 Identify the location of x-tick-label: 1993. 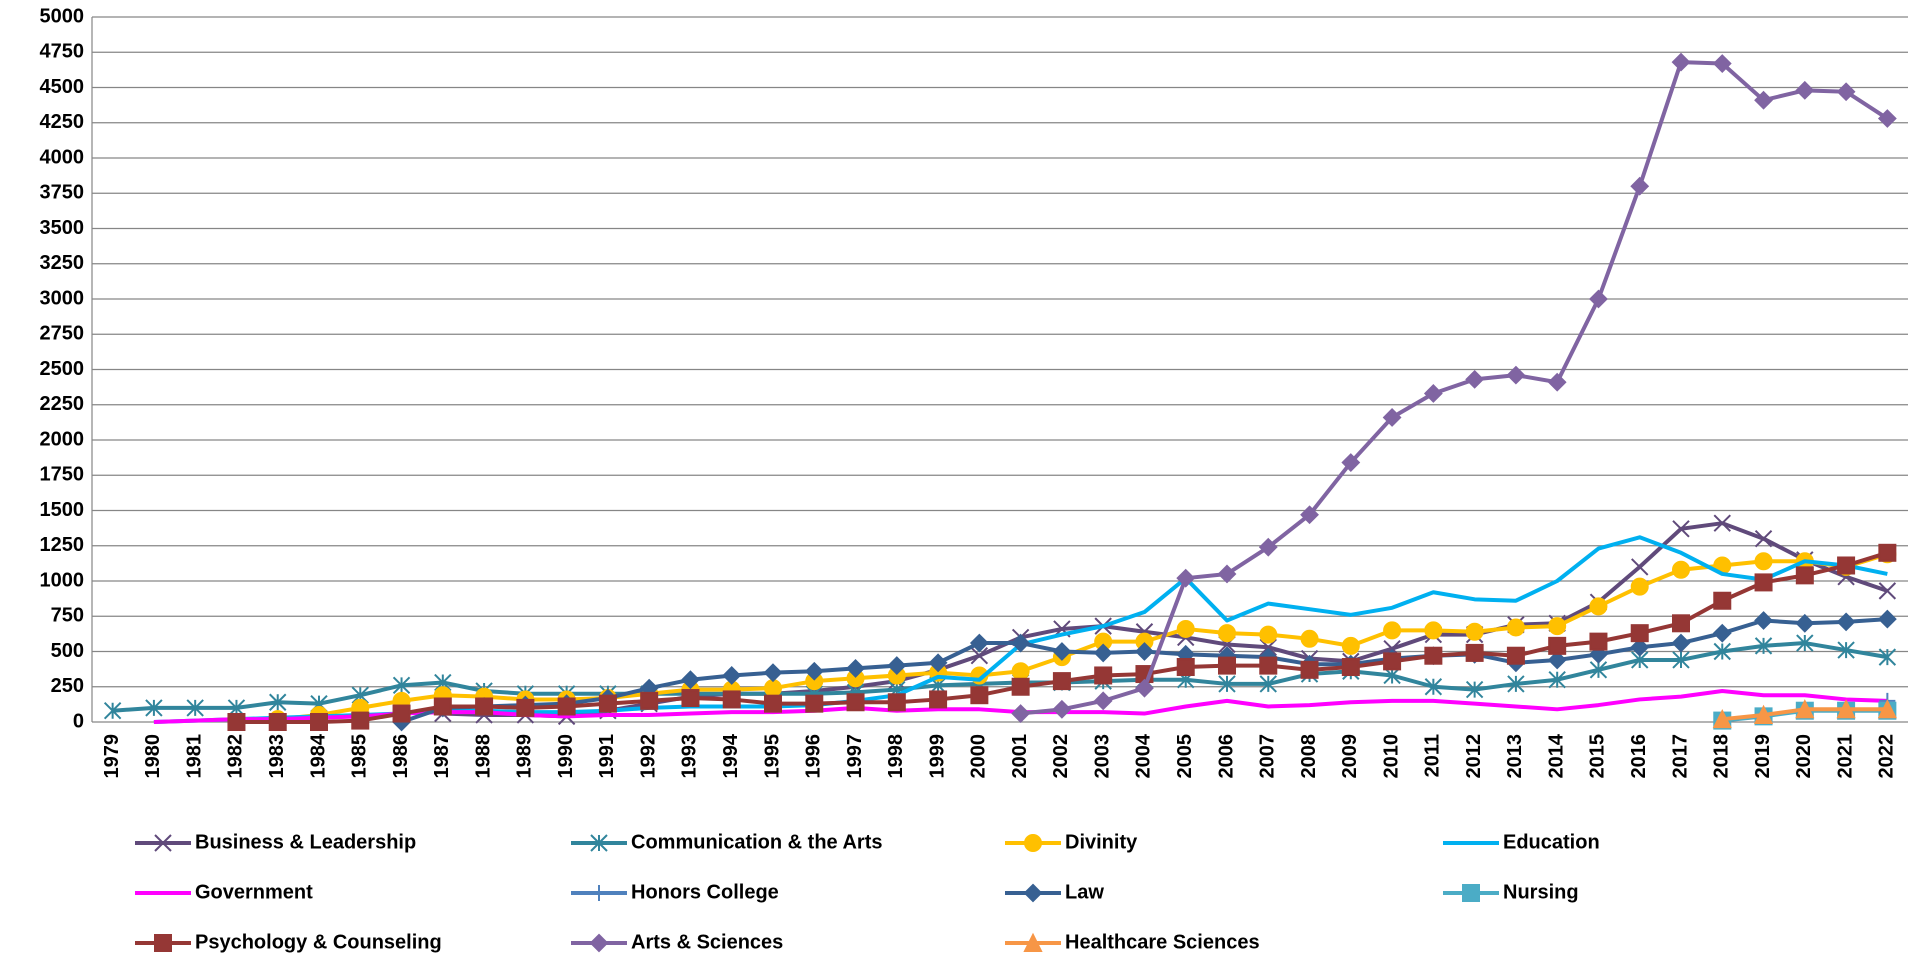
(690, 756).